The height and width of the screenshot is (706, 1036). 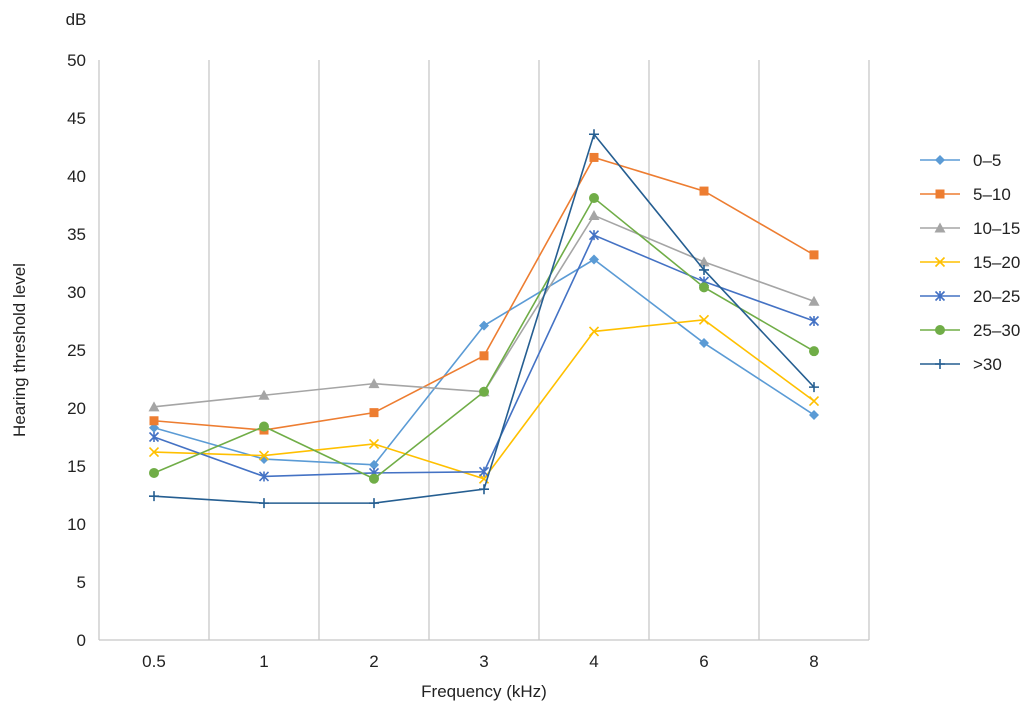 What do you see at coordinates (373, 661) in the screenshot?
I see `x-tick-label: 2` at bounding box center [373, 661].